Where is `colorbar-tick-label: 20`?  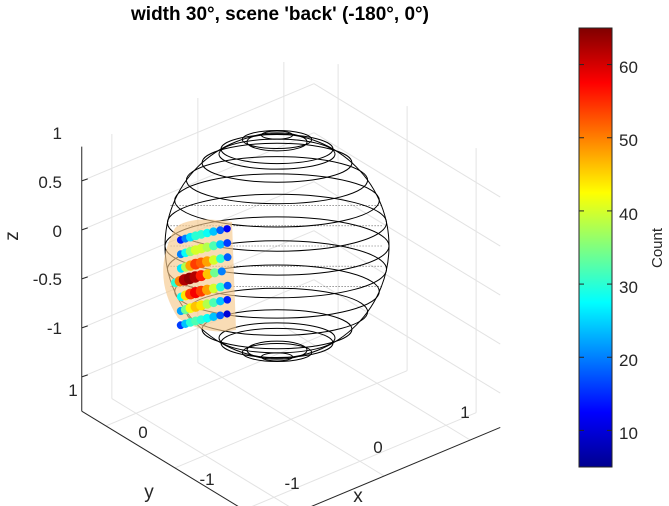 colorbar-tick-label: 20 is located at coordinates (628, 360).